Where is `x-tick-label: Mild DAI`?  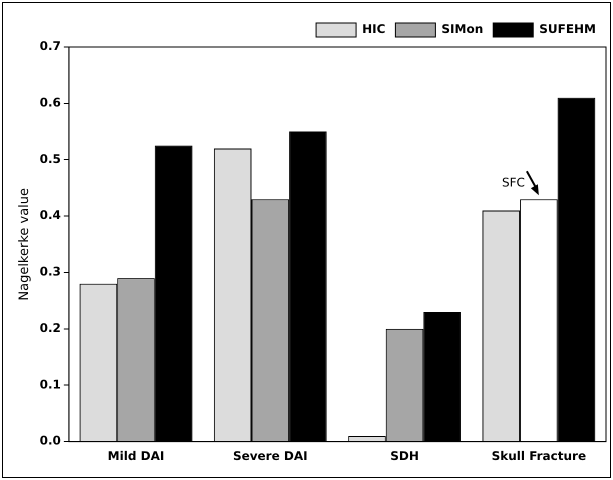 x-tick-label: Mild DAI is located at coordinates (136, 455).